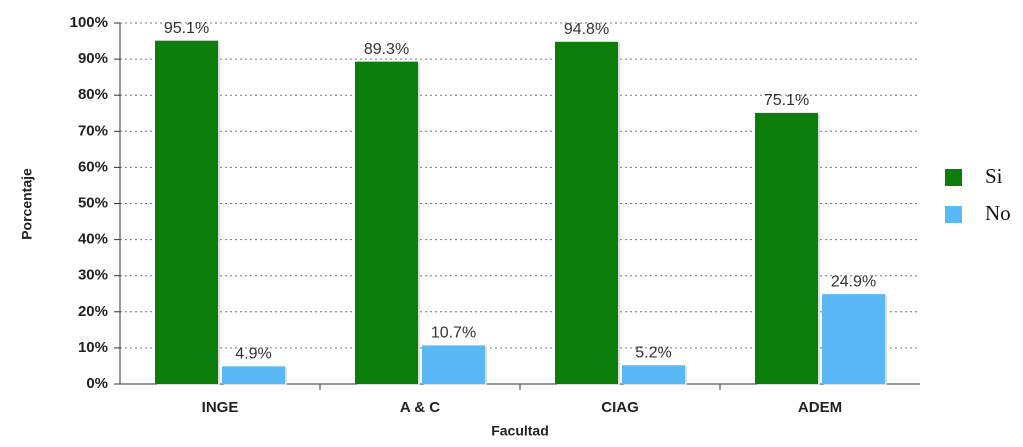 The image size is (1023, 447). I want to click on value-label: 89.3%, so click(386, 49).